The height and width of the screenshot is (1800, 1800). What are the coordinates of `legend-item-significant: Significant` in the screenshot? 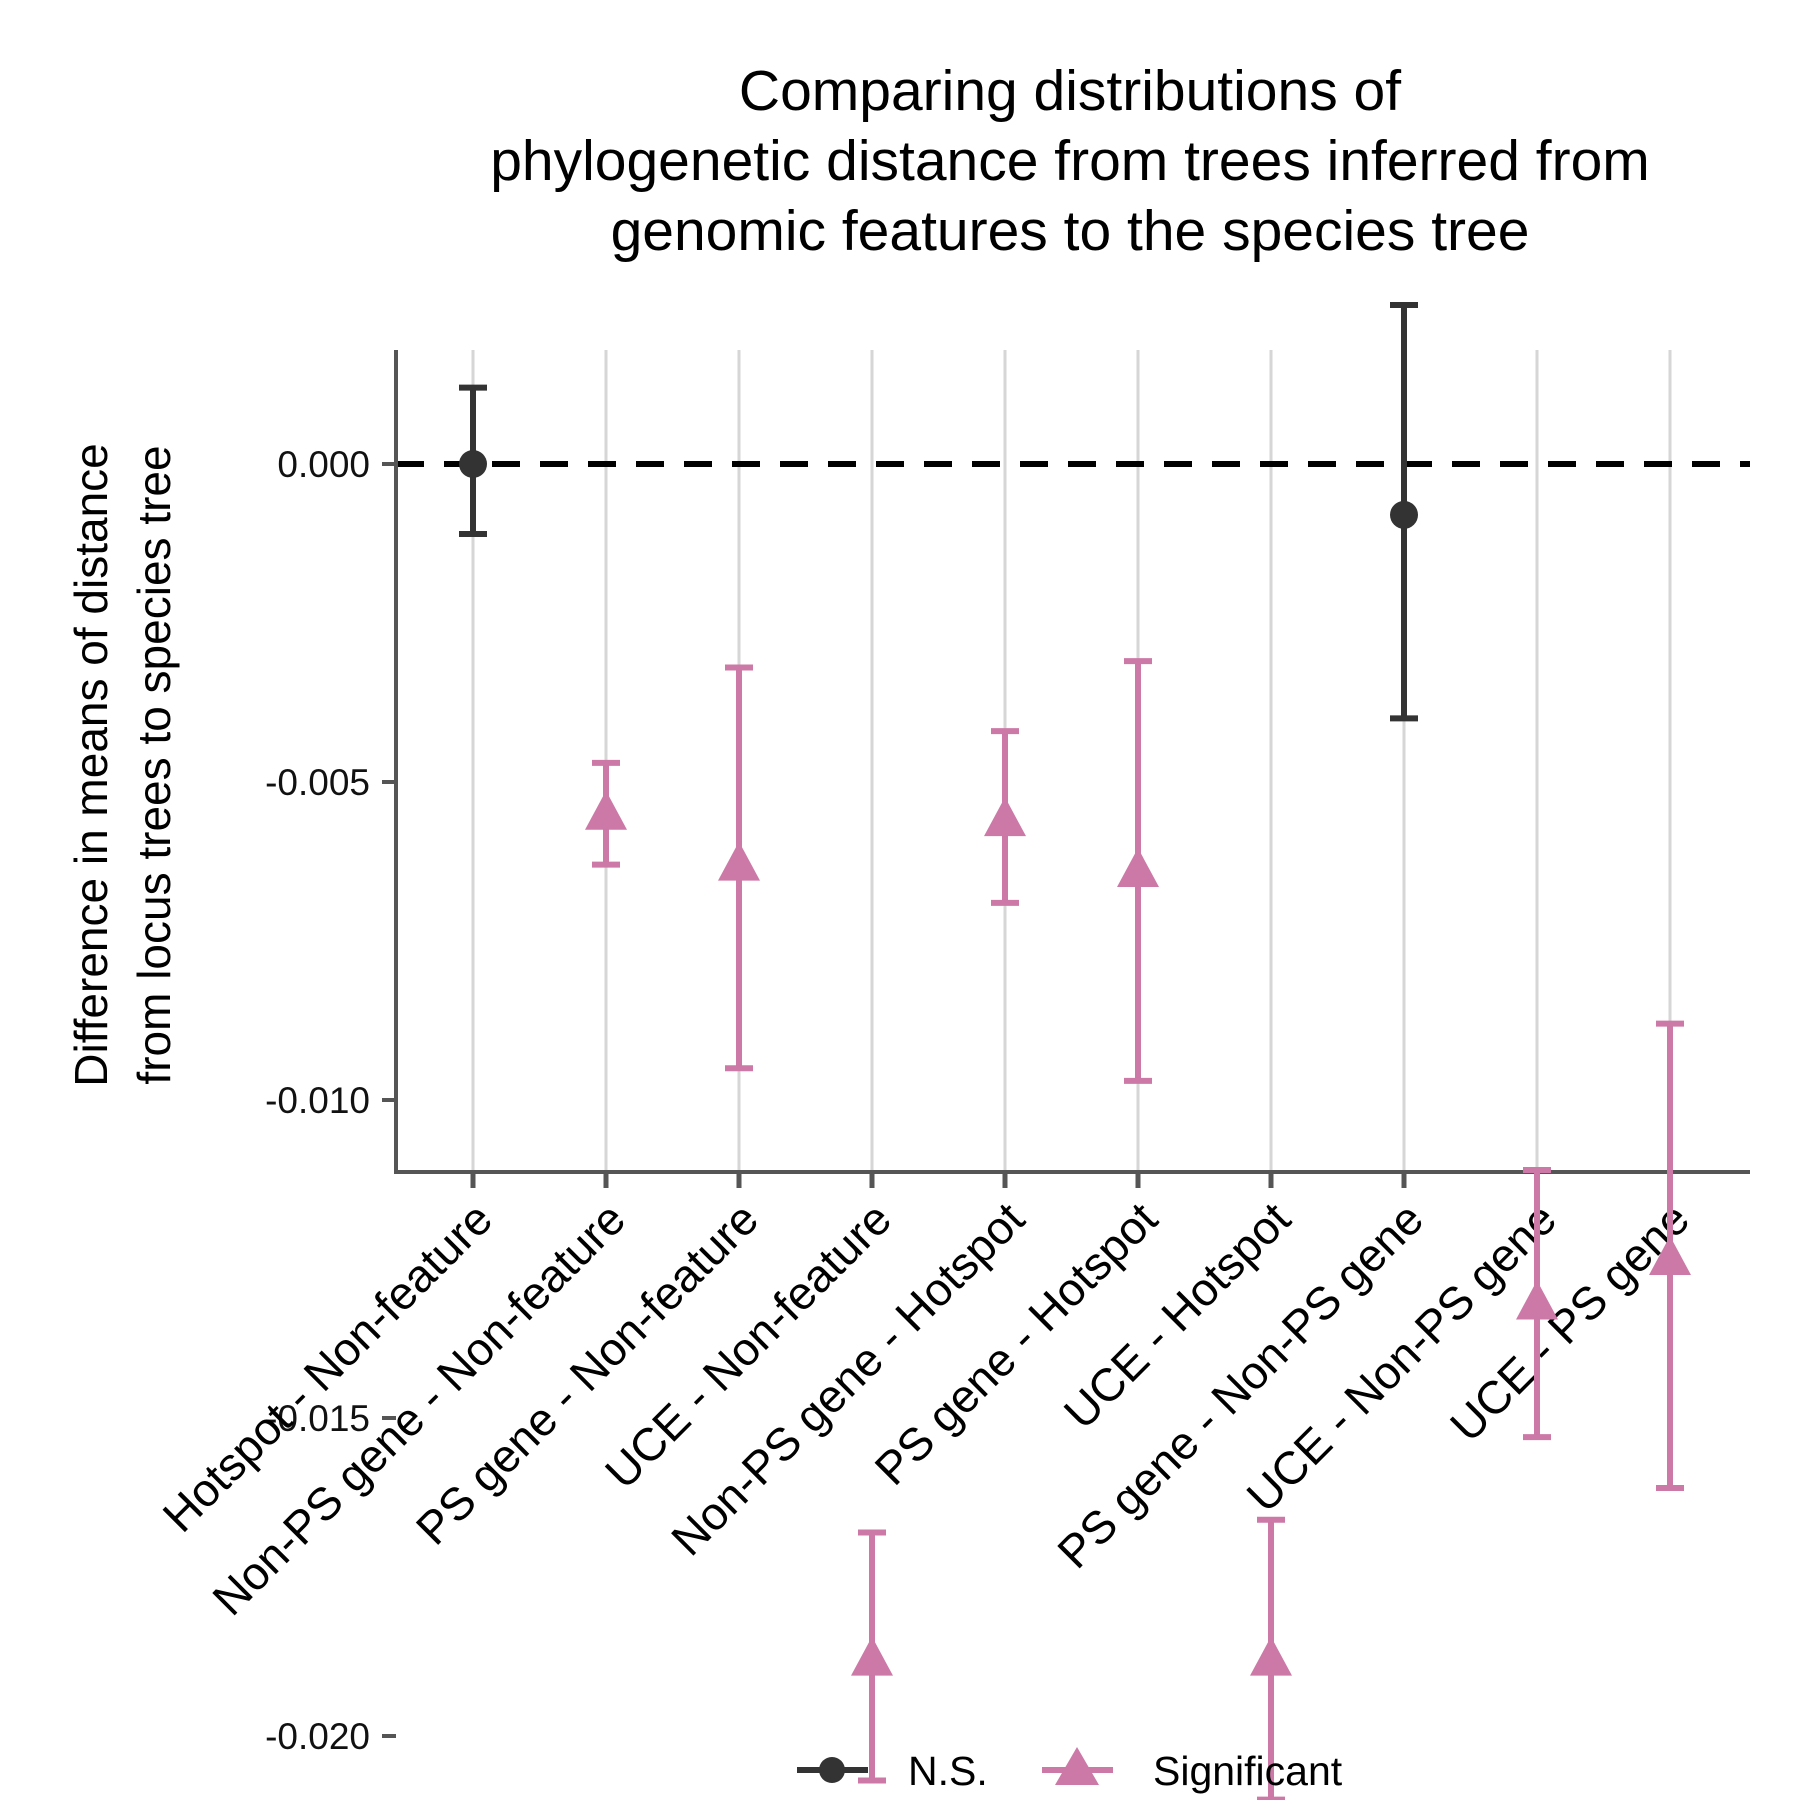 It's located at (1192, 1770).